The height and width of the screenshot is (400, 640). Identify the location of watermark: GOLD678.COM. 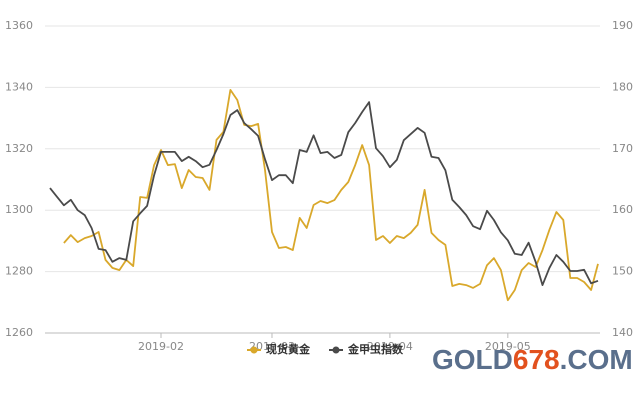
(532, 359).